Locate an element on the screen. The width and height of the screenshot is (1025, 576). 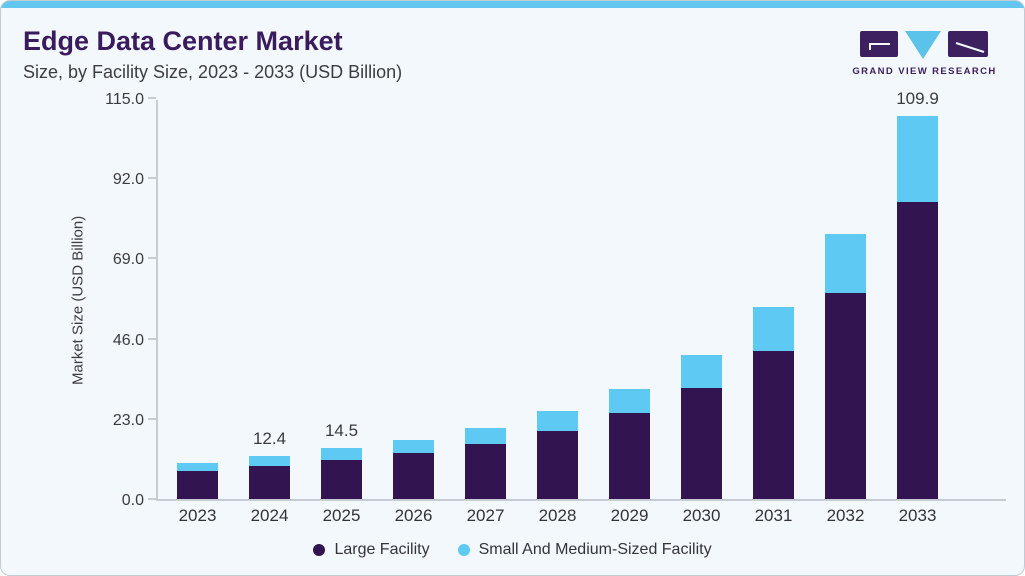
bar-segment-small-facility-2030 is located at coordinates (701, 371).